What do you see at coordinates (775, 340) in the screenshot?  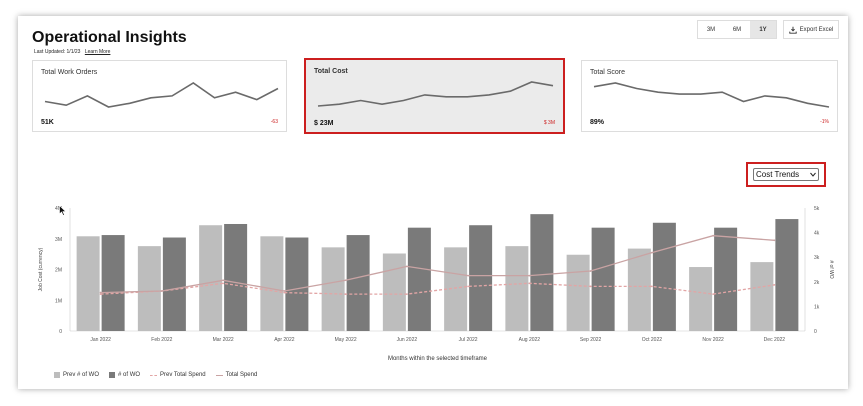 I see `x-tick-label: Dec 2022` at bounding box center [775, 340].